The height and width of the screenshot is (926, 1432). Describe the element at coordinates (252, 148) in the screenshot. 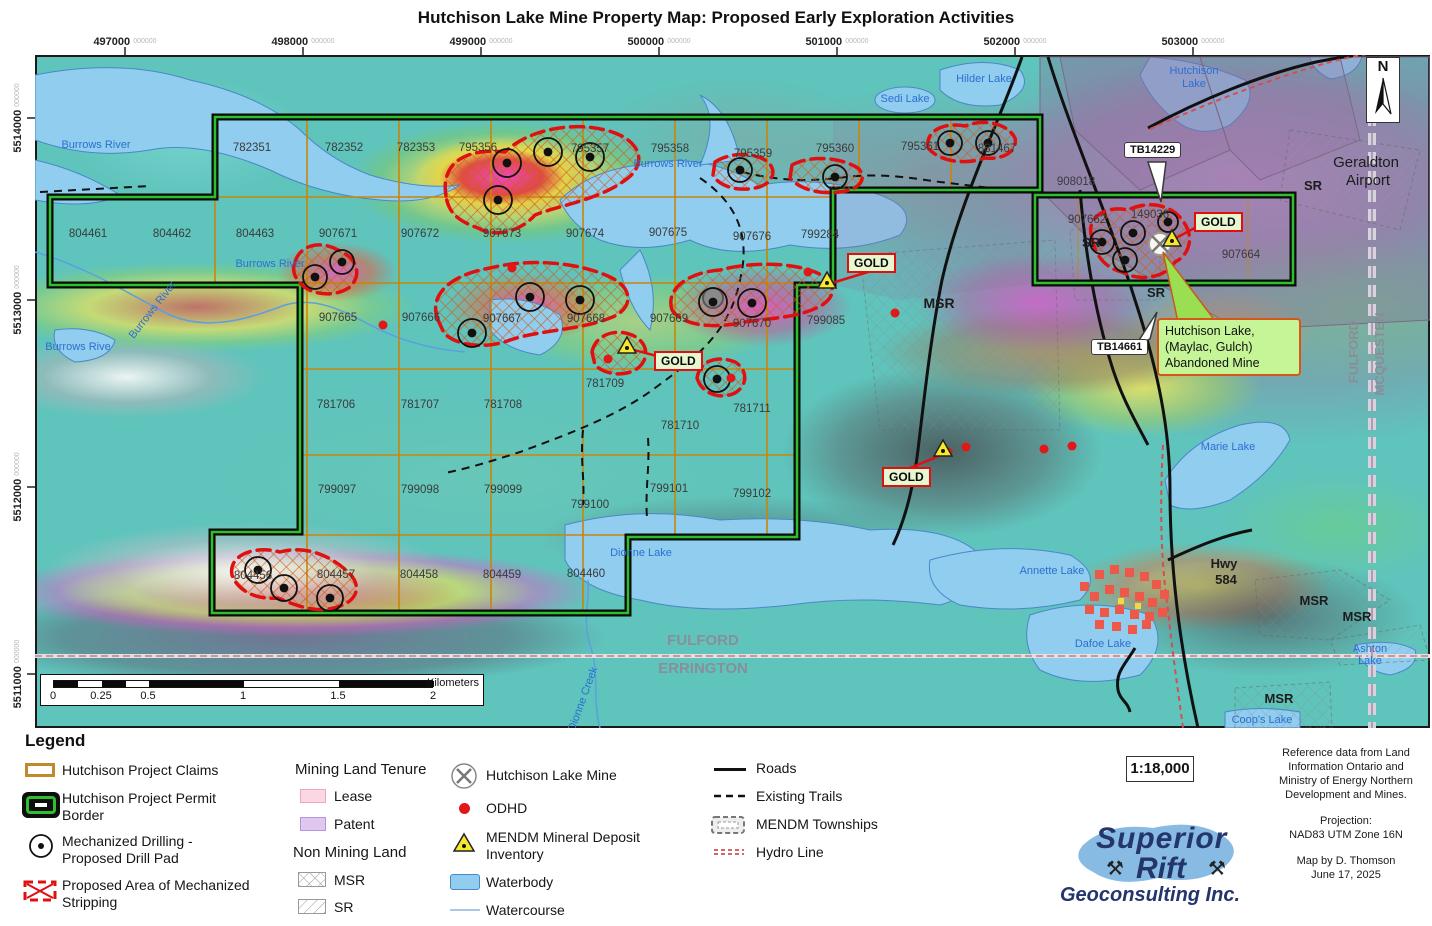

I see `claim-number: 782351` at that location.